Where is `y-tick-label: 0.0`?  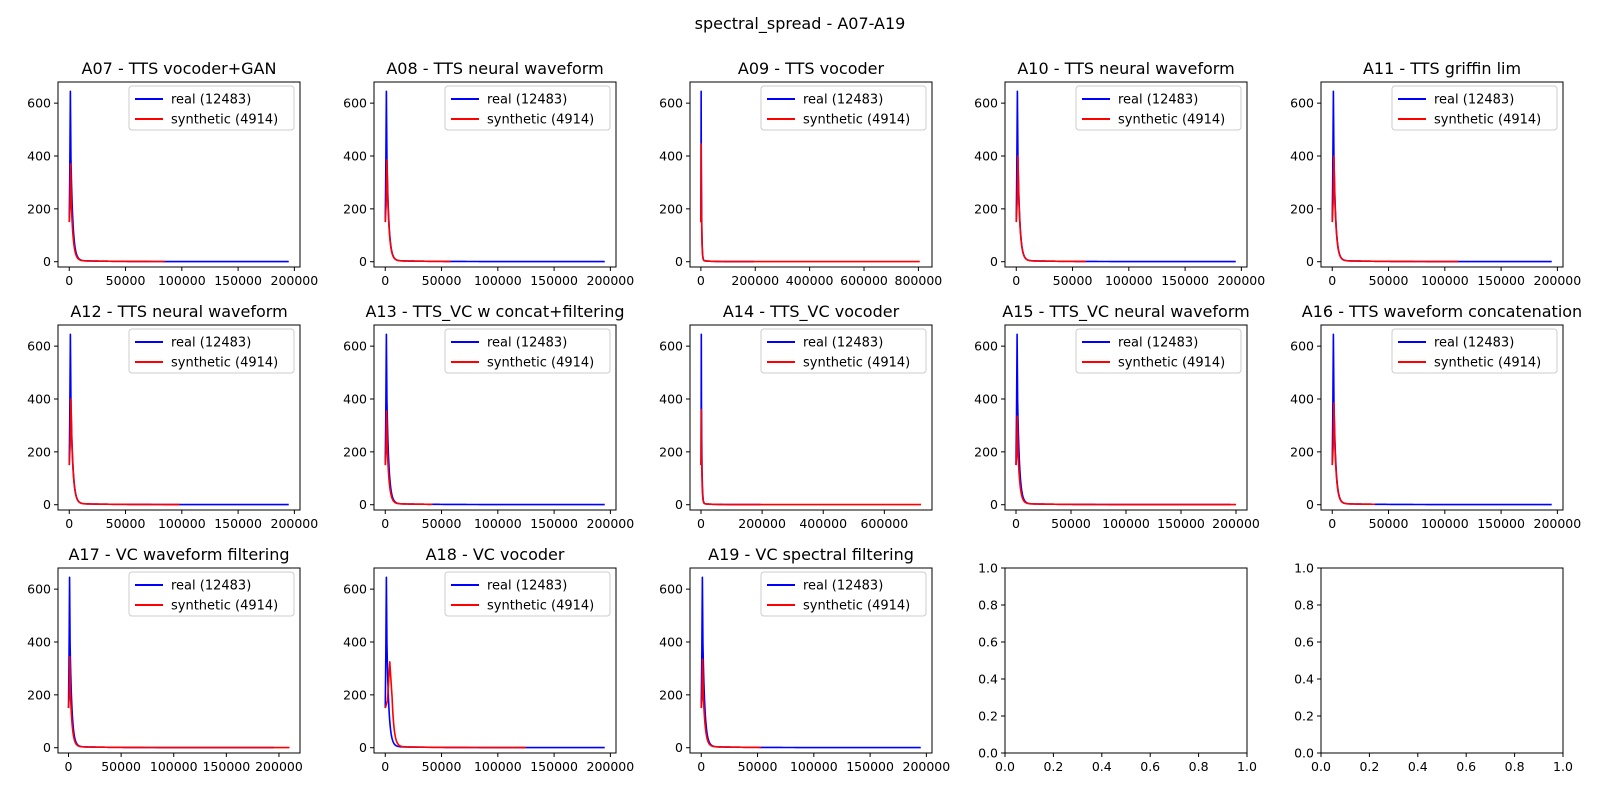
y-tick-label: 0.0 is located at coordinates (988, 753).